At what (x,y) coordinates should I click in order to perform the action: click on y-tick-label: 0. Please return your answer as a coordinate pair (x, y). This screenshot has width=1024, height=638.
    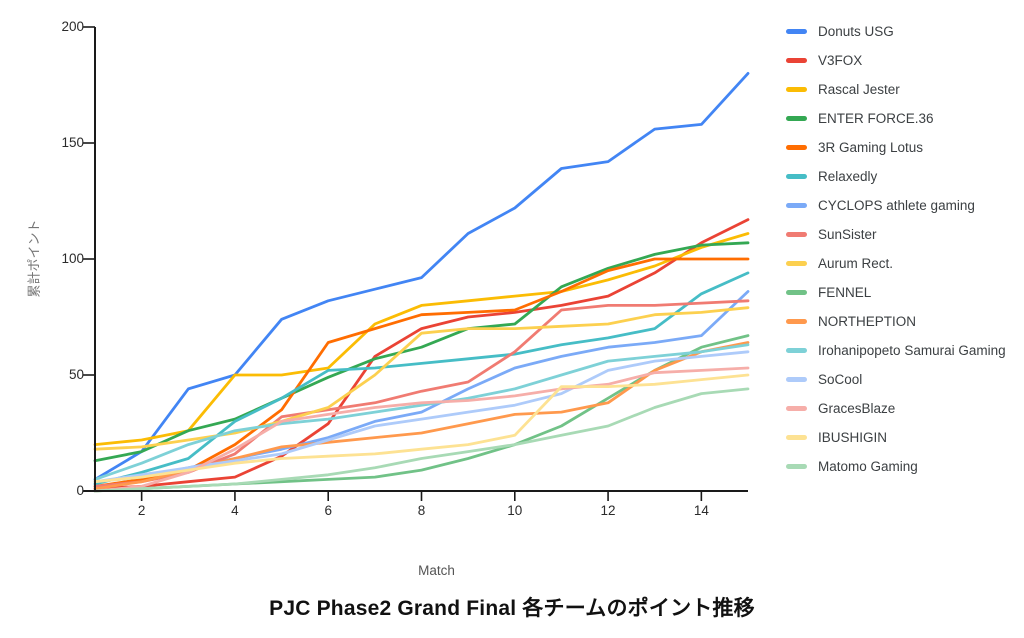
    Looking at the image, I should click on (80, 490).